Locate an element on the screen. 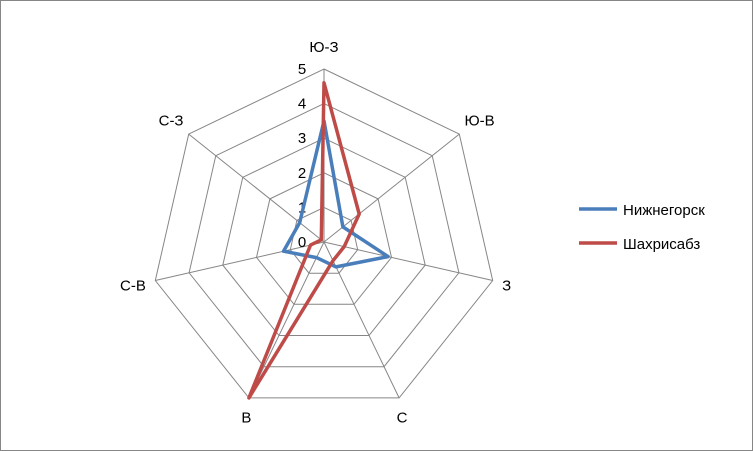 This screenshot has width=753, height=451. legend-label-1: Шахрисабз is located at coordinates (661, 244).